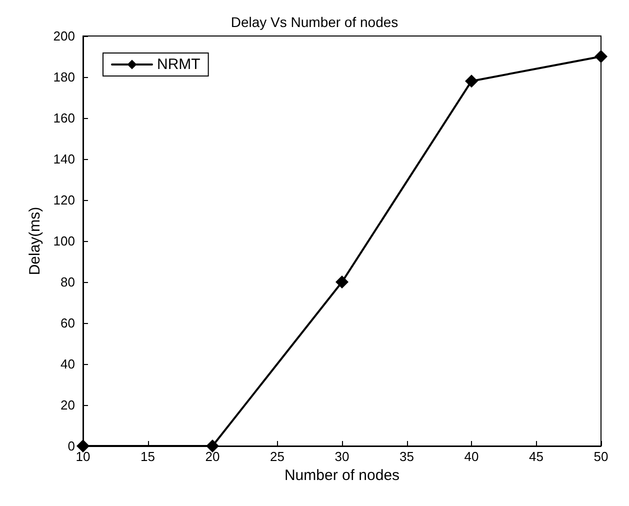  What do you see at coordinates (67, 323) in the screenshot?
I see `y-tick-label: 60` at bounding box center [67, 323].